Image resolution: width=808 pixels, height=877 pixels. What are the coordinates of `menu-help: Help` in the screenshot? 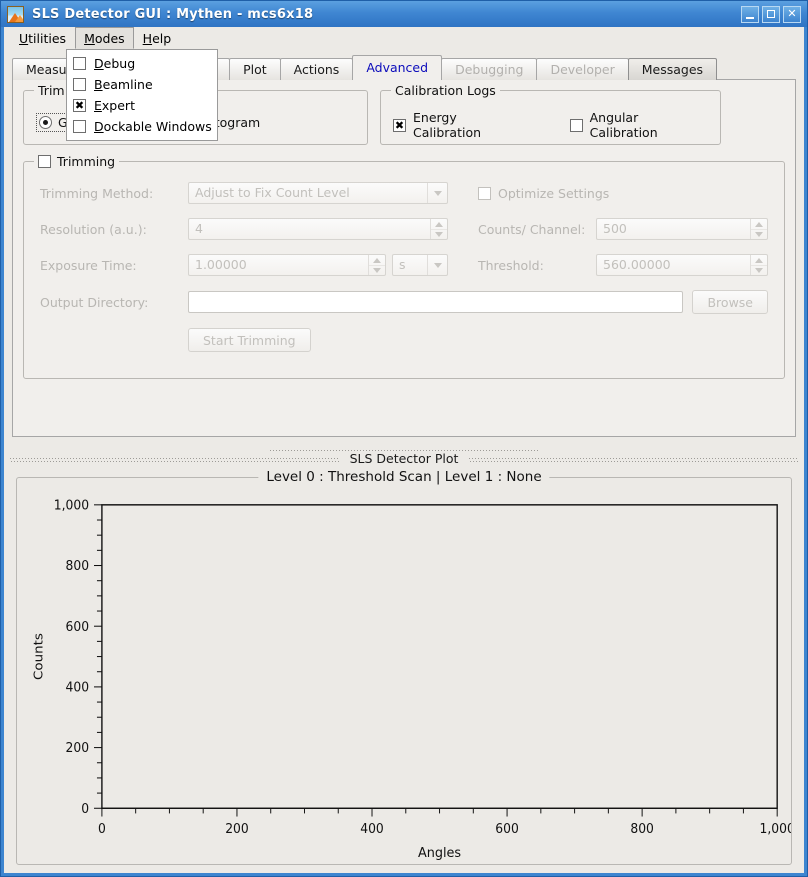 It's located at (157, 38).